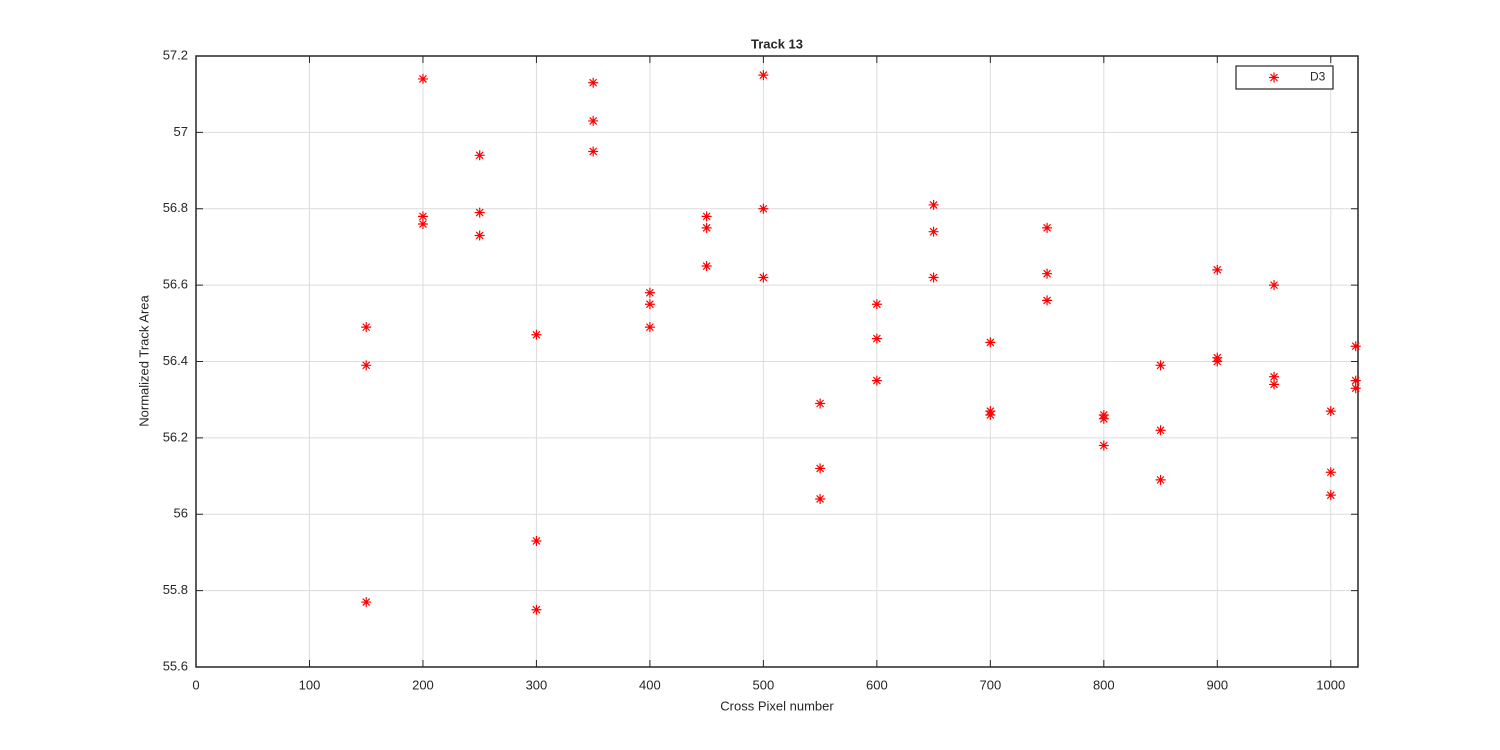  I want to click on x-tick-label: 1000, so click(1330, 684).